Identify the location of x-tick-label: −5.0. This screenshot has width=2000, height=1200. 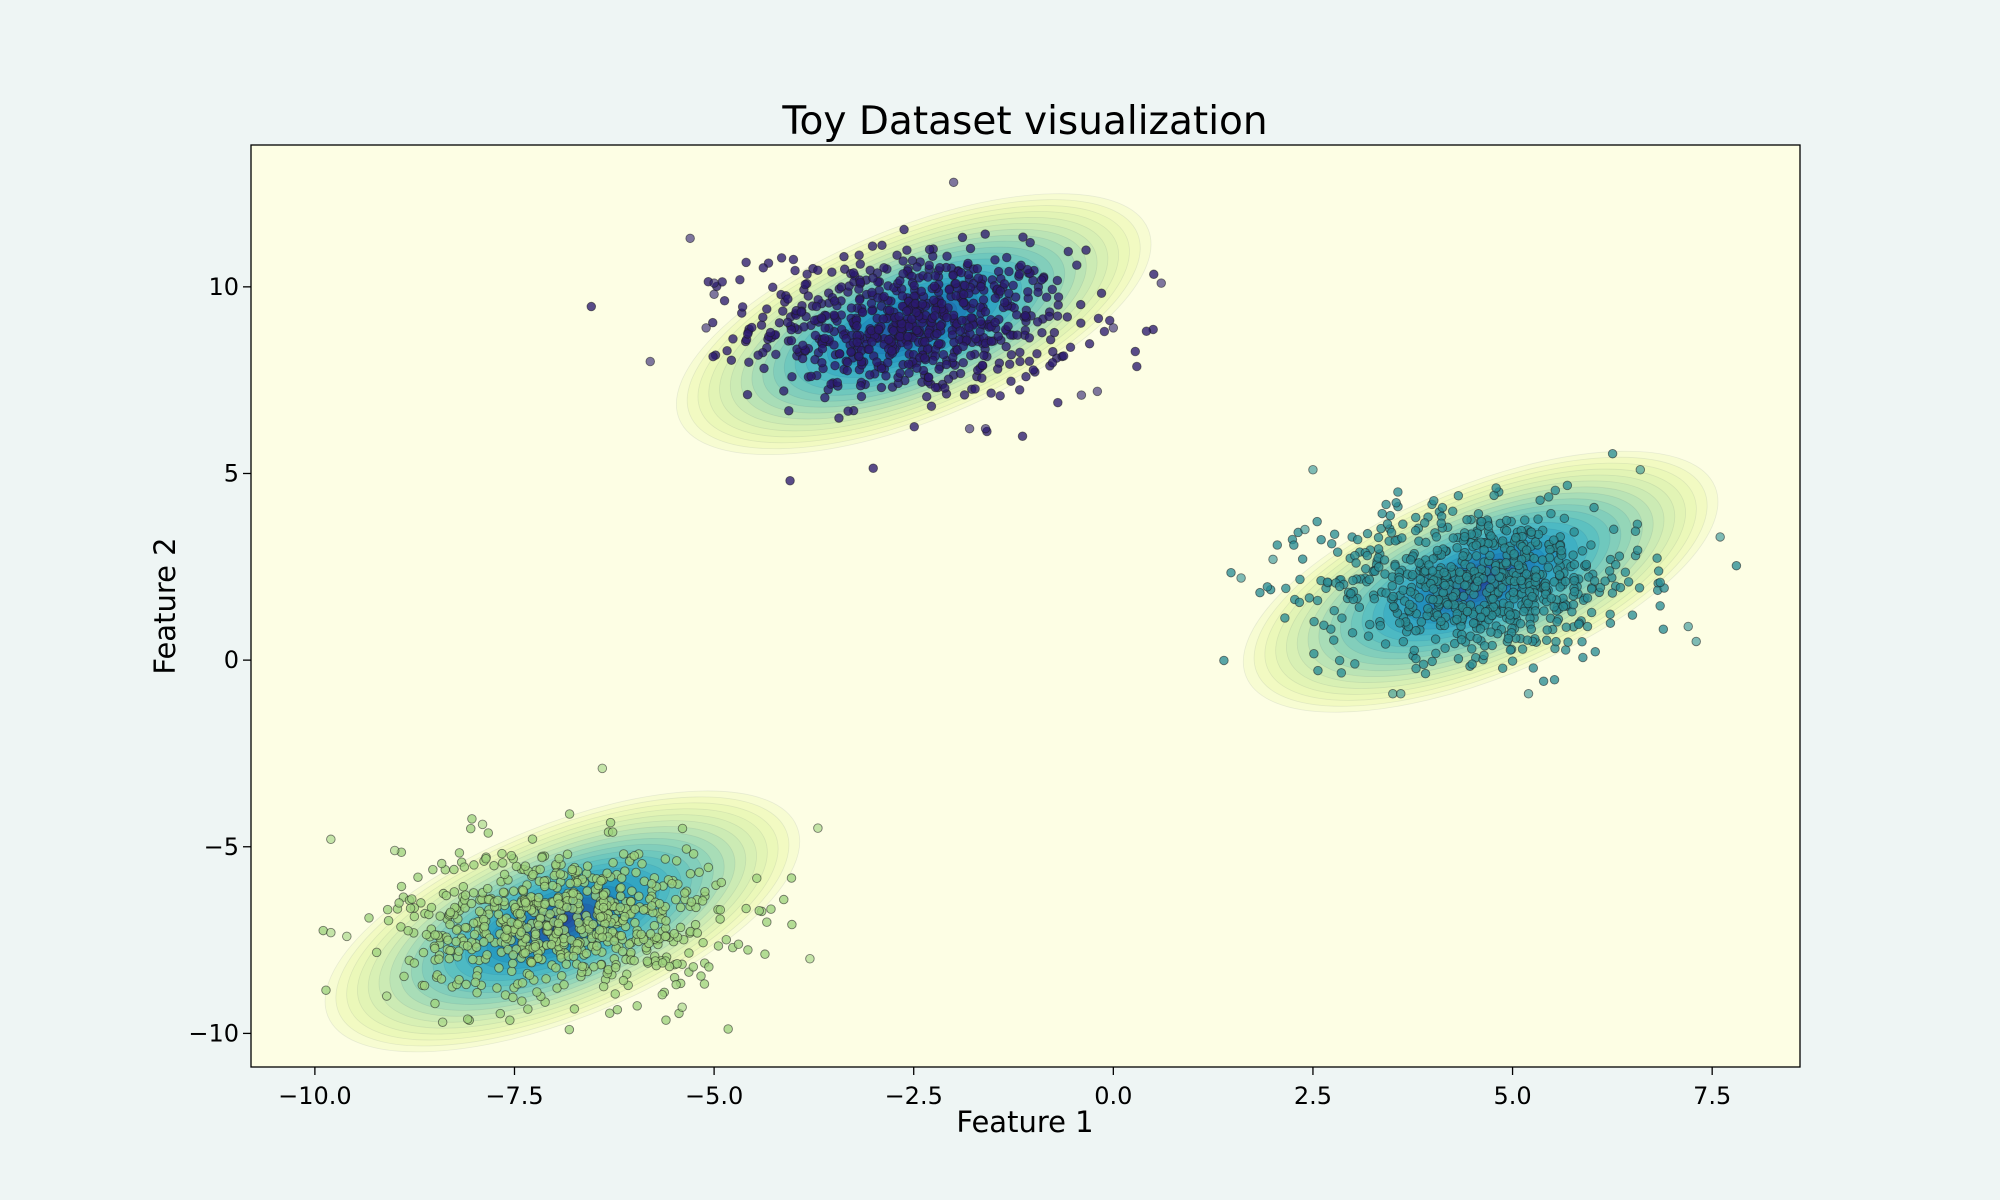
(714, 1096).